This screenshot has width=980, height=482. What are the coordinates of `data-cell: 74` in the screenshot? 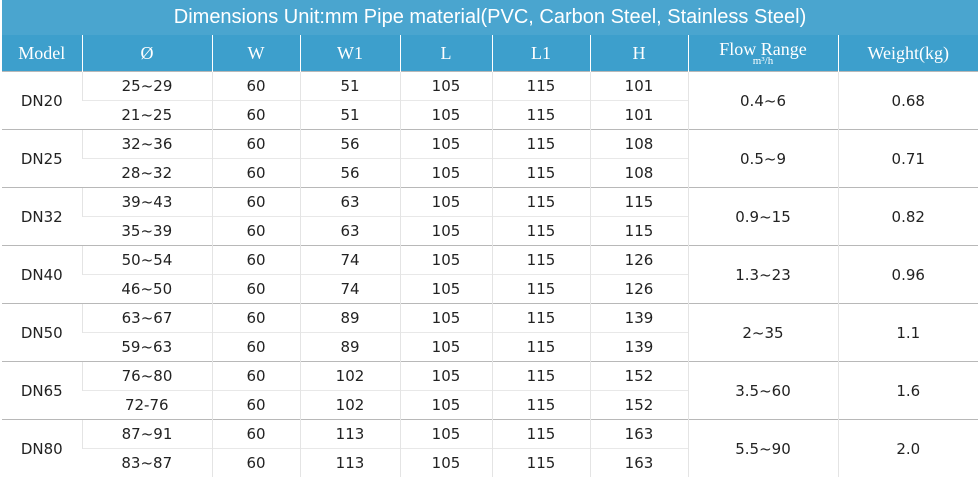 It's located at (349, 260).